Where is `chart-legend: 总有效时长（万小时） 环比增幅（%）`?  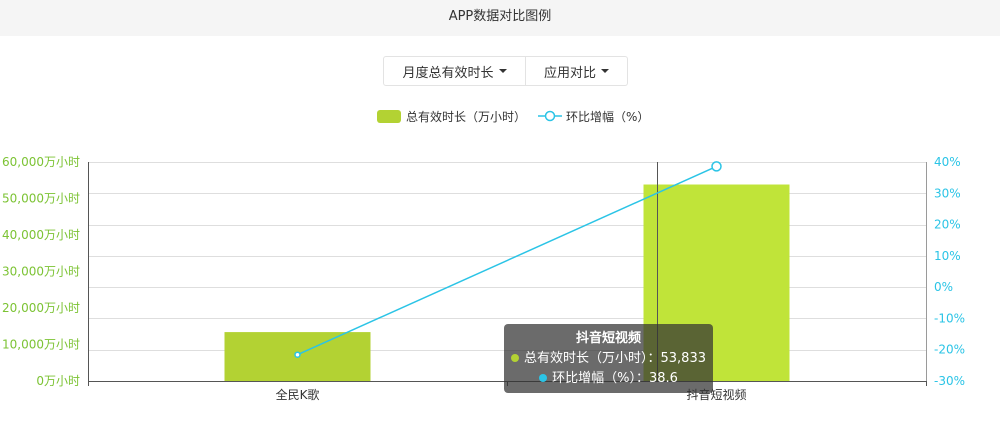 chart-legend: 总有效时长（万小时） 环比增幅（%） is located at coordinates (513, 116).